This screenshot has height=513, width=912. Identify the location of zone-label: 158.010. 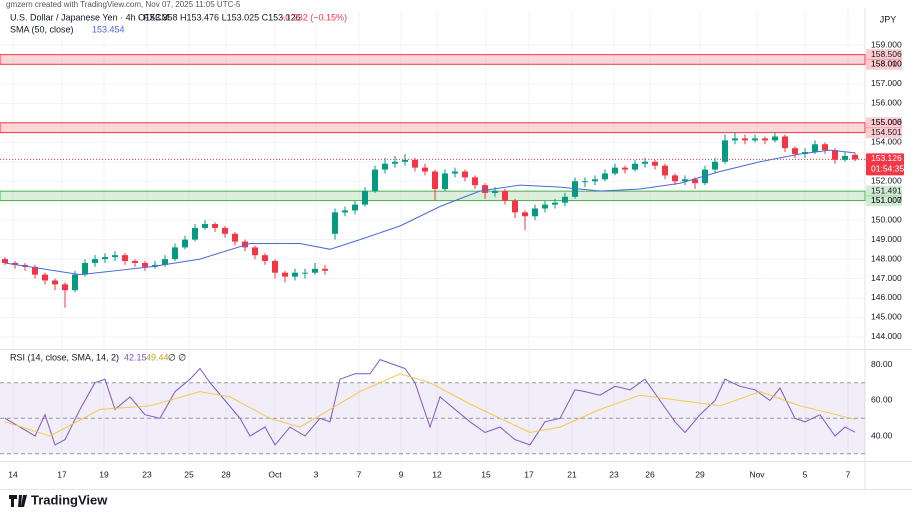
(886, 64).